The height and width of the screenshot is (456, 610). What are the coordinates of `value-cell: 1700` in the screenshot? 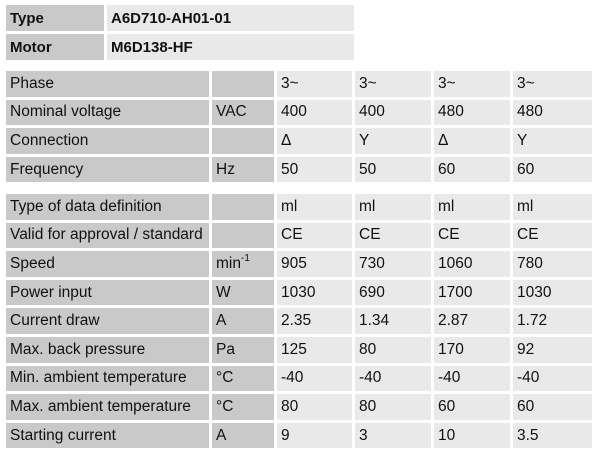 It's located at (472, 292).